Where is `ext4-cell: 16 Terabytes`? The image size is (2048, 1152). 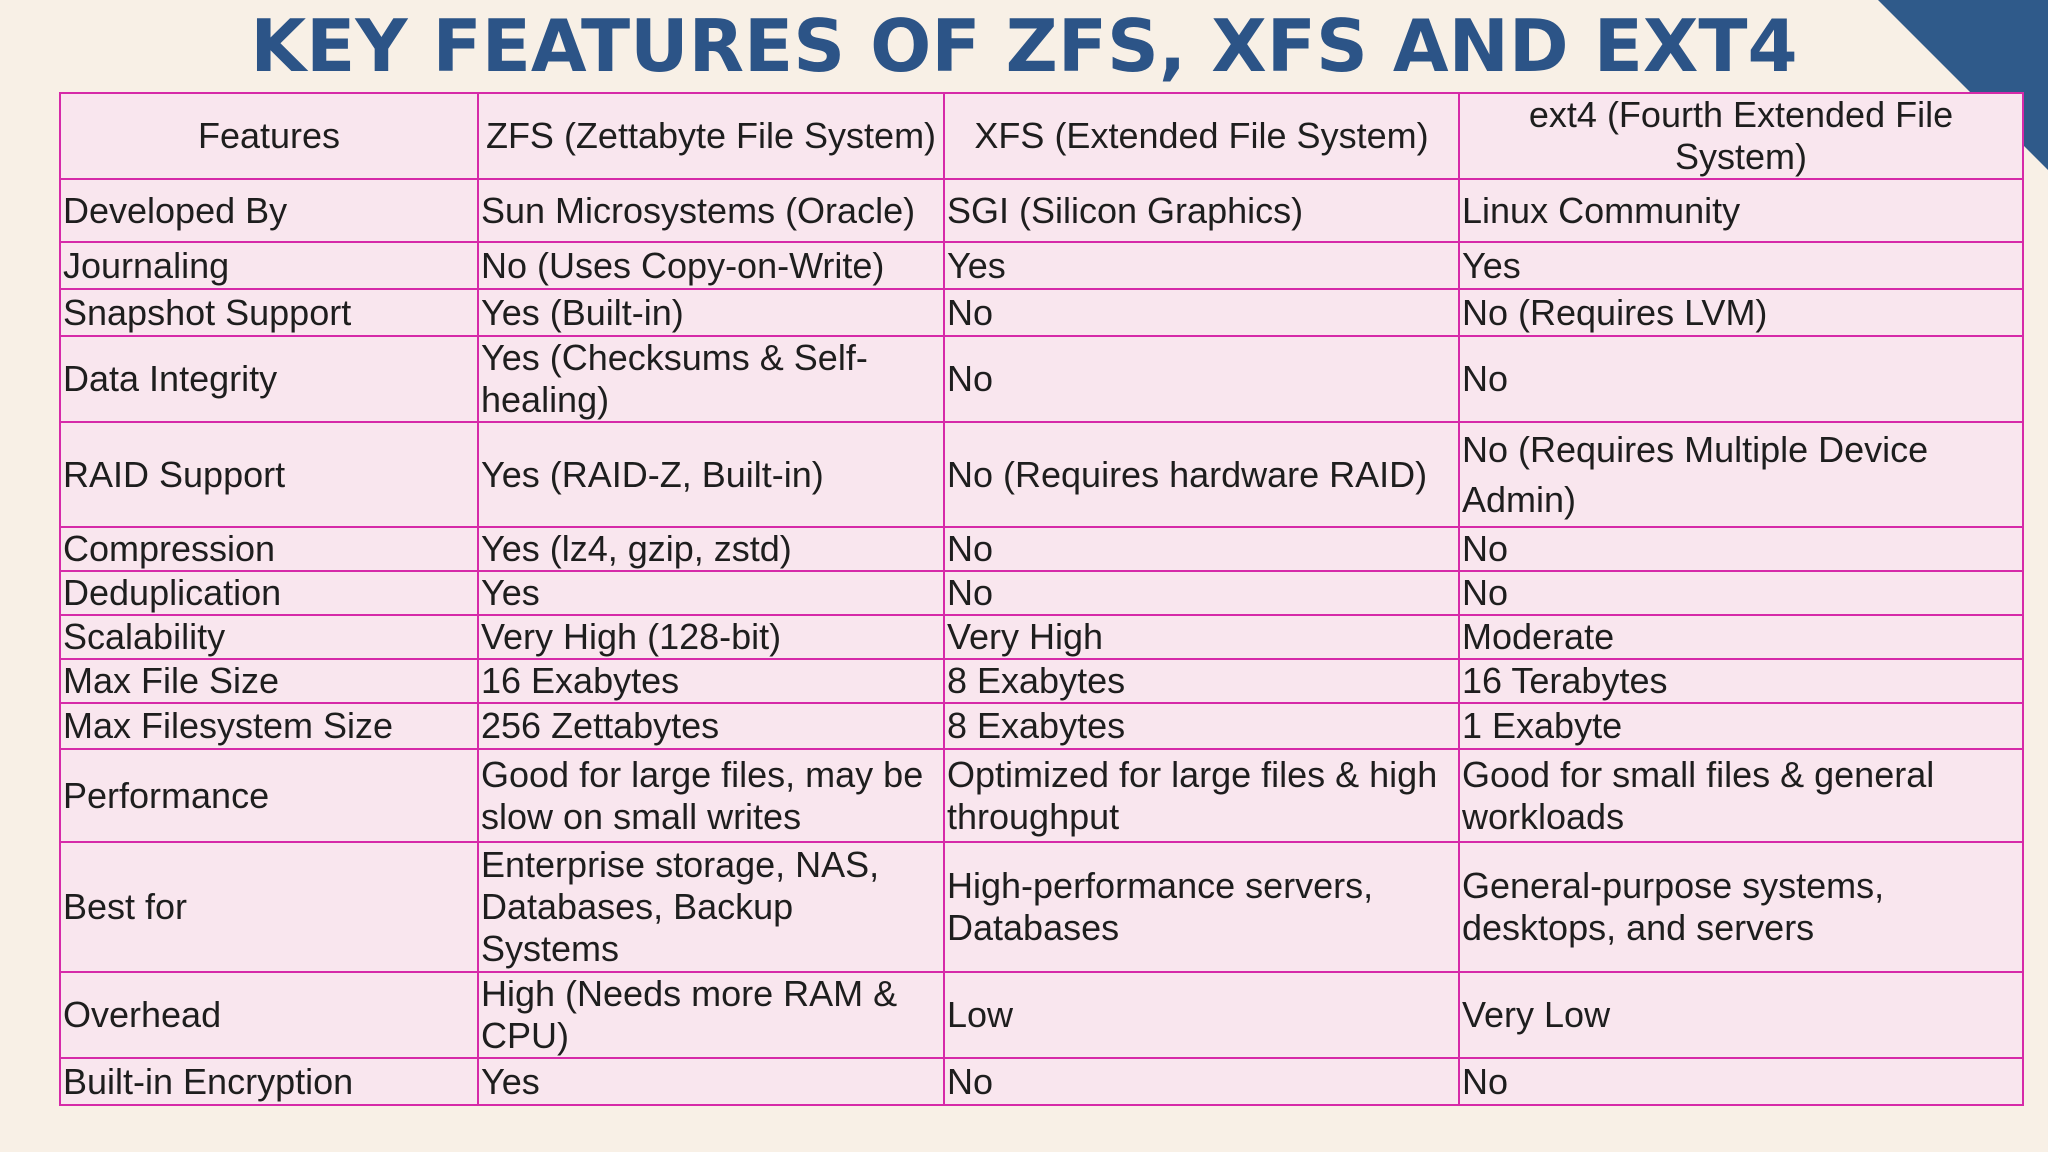 ext4-cell: 16 Terabytes is located at coordinates (1741, 681).